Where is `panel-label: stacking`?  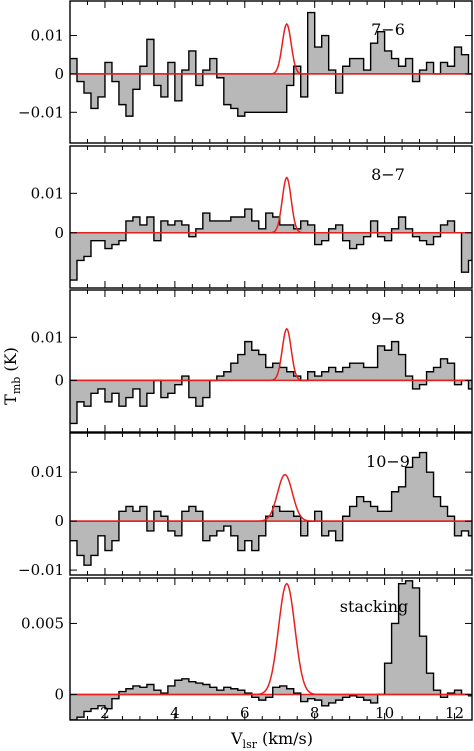
panel-label: stacking is located at coordinates (374, 606).